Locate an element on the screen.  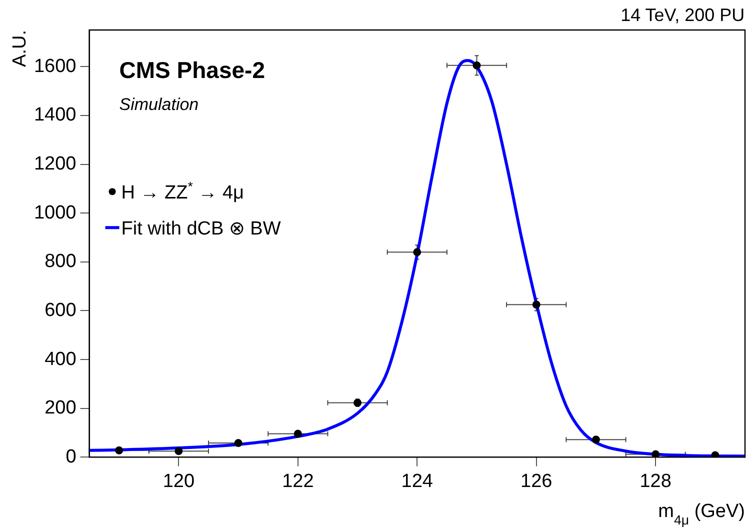
legend-label: Fit with dCB ⊗ BW is located at coordinates (201, 229).